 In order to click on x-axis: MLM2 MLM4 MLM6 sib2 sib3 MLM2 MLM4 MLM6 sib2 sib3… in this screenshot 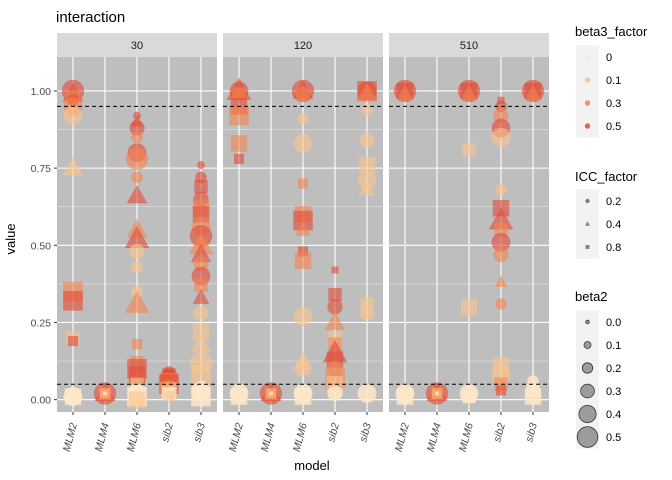, I will do `click(300, 432)`.